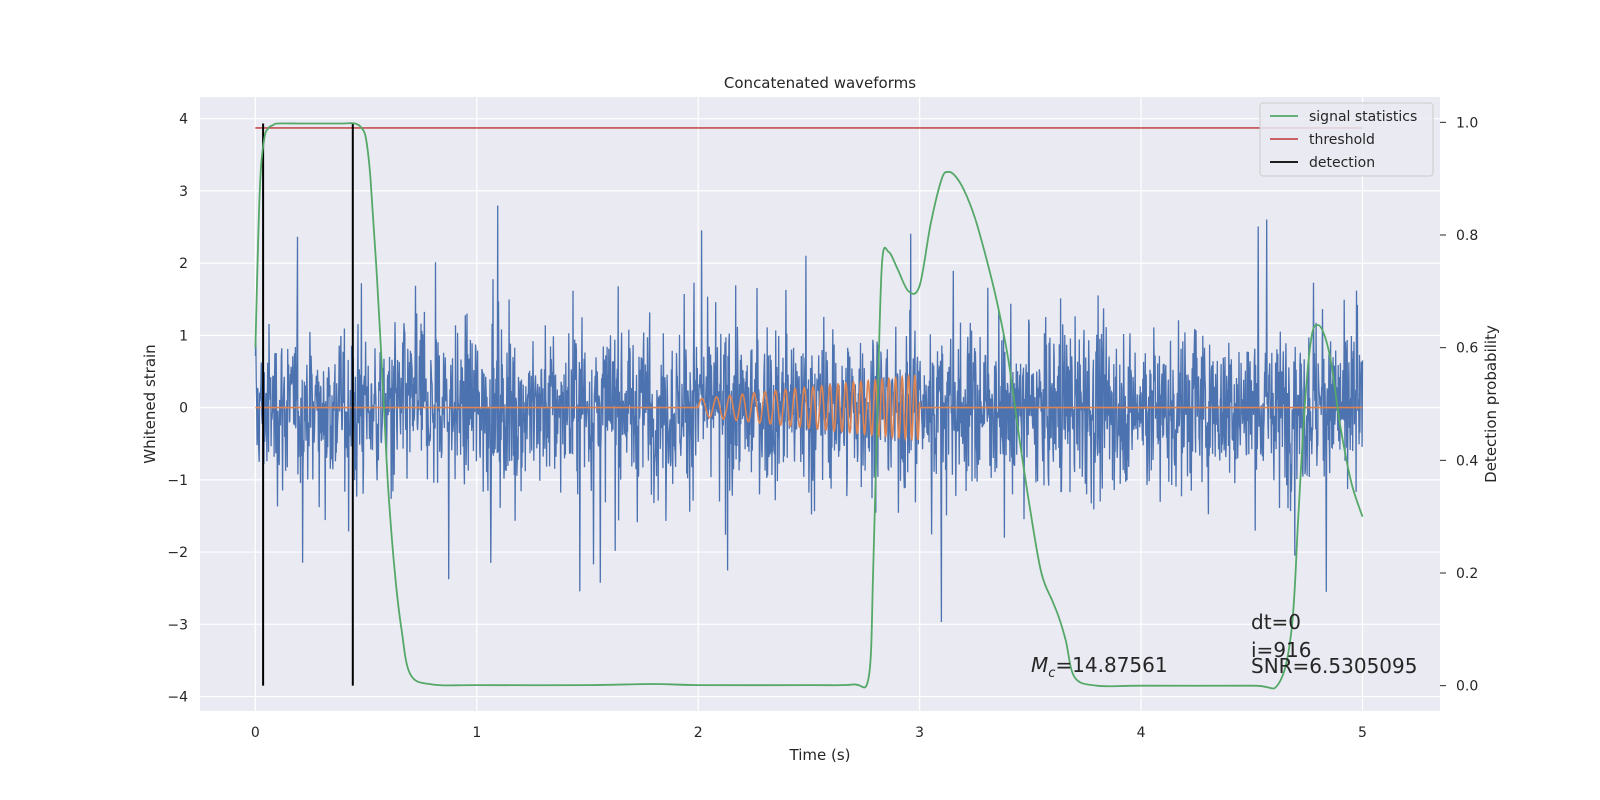  I want to click on chirp-mass-annotation: Mc=14.87561, so click(1099, 667).